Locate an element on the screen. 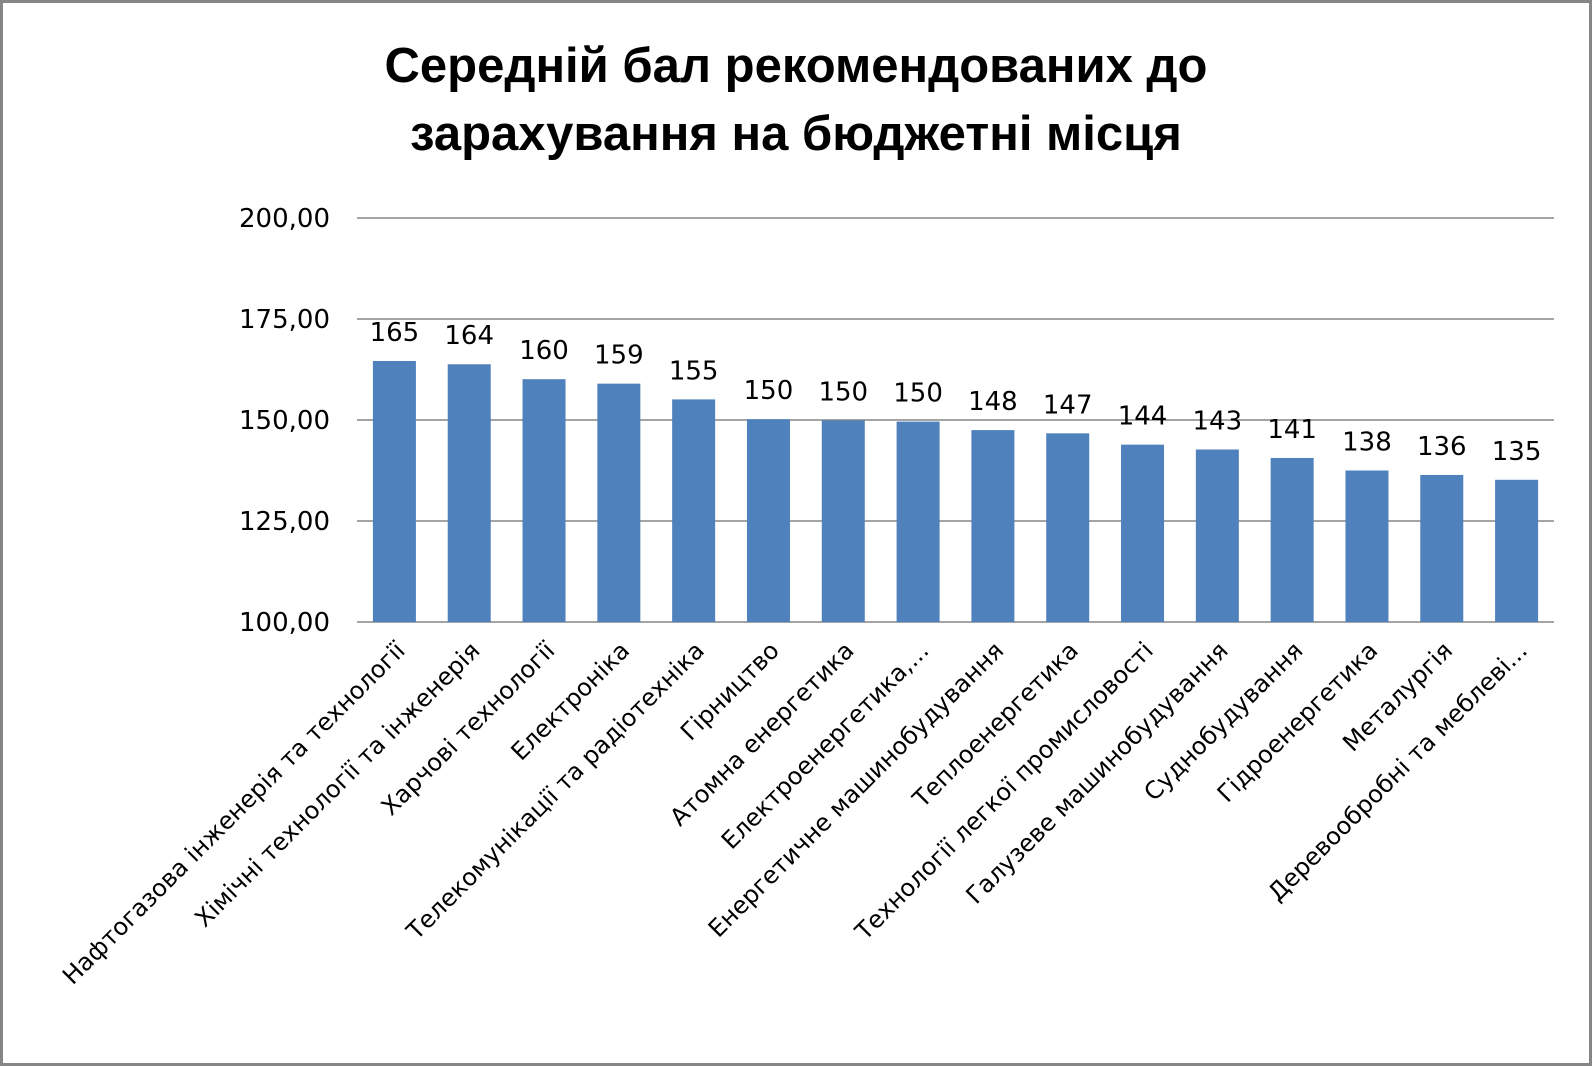 The height and width of the screenshot is (1066, 1592). y-tick-label: 175,00 is located at coordinates (284, 320).